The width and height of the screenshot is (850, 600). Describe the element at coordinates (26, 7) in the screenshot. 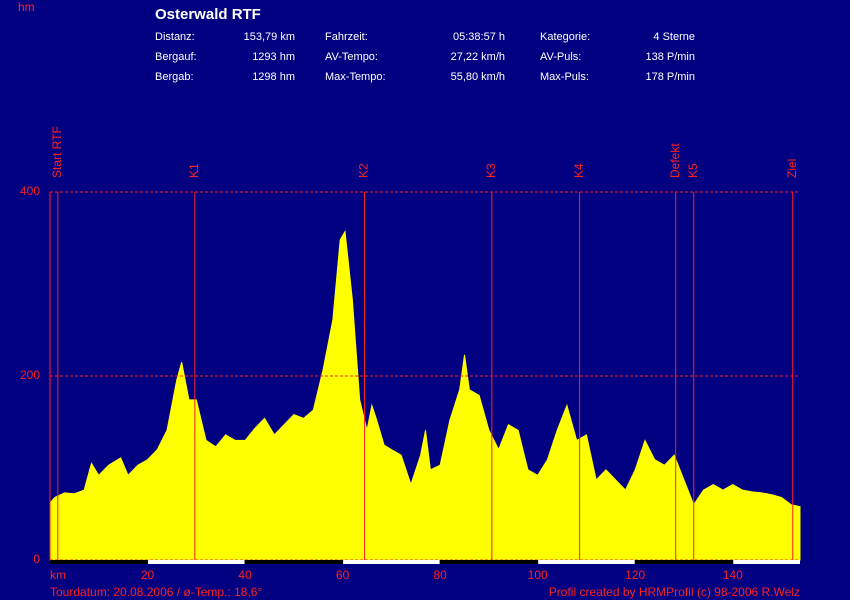

I see `y-axis-label: hm` at that location.